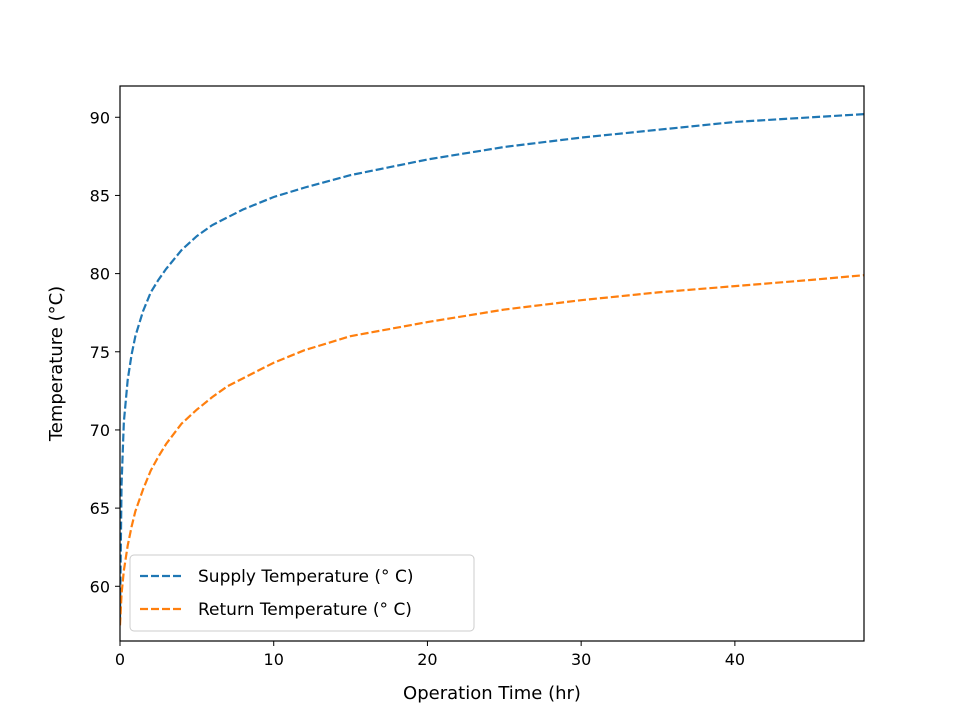  Describe the element at coordinates (100, 195) in the screenshot. I see `y-tick-label: 85` at that location.